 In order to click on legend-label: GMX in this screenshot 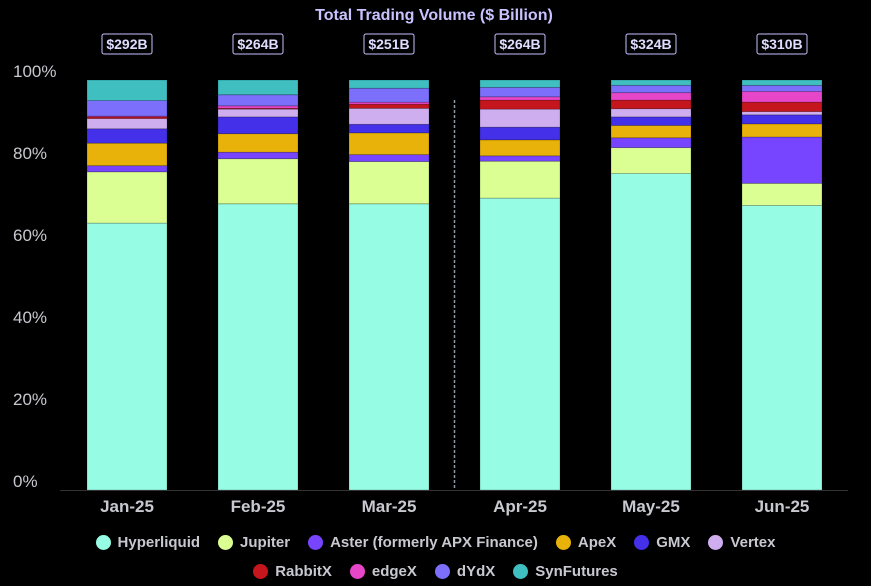, I will do `click(673, 542)`.